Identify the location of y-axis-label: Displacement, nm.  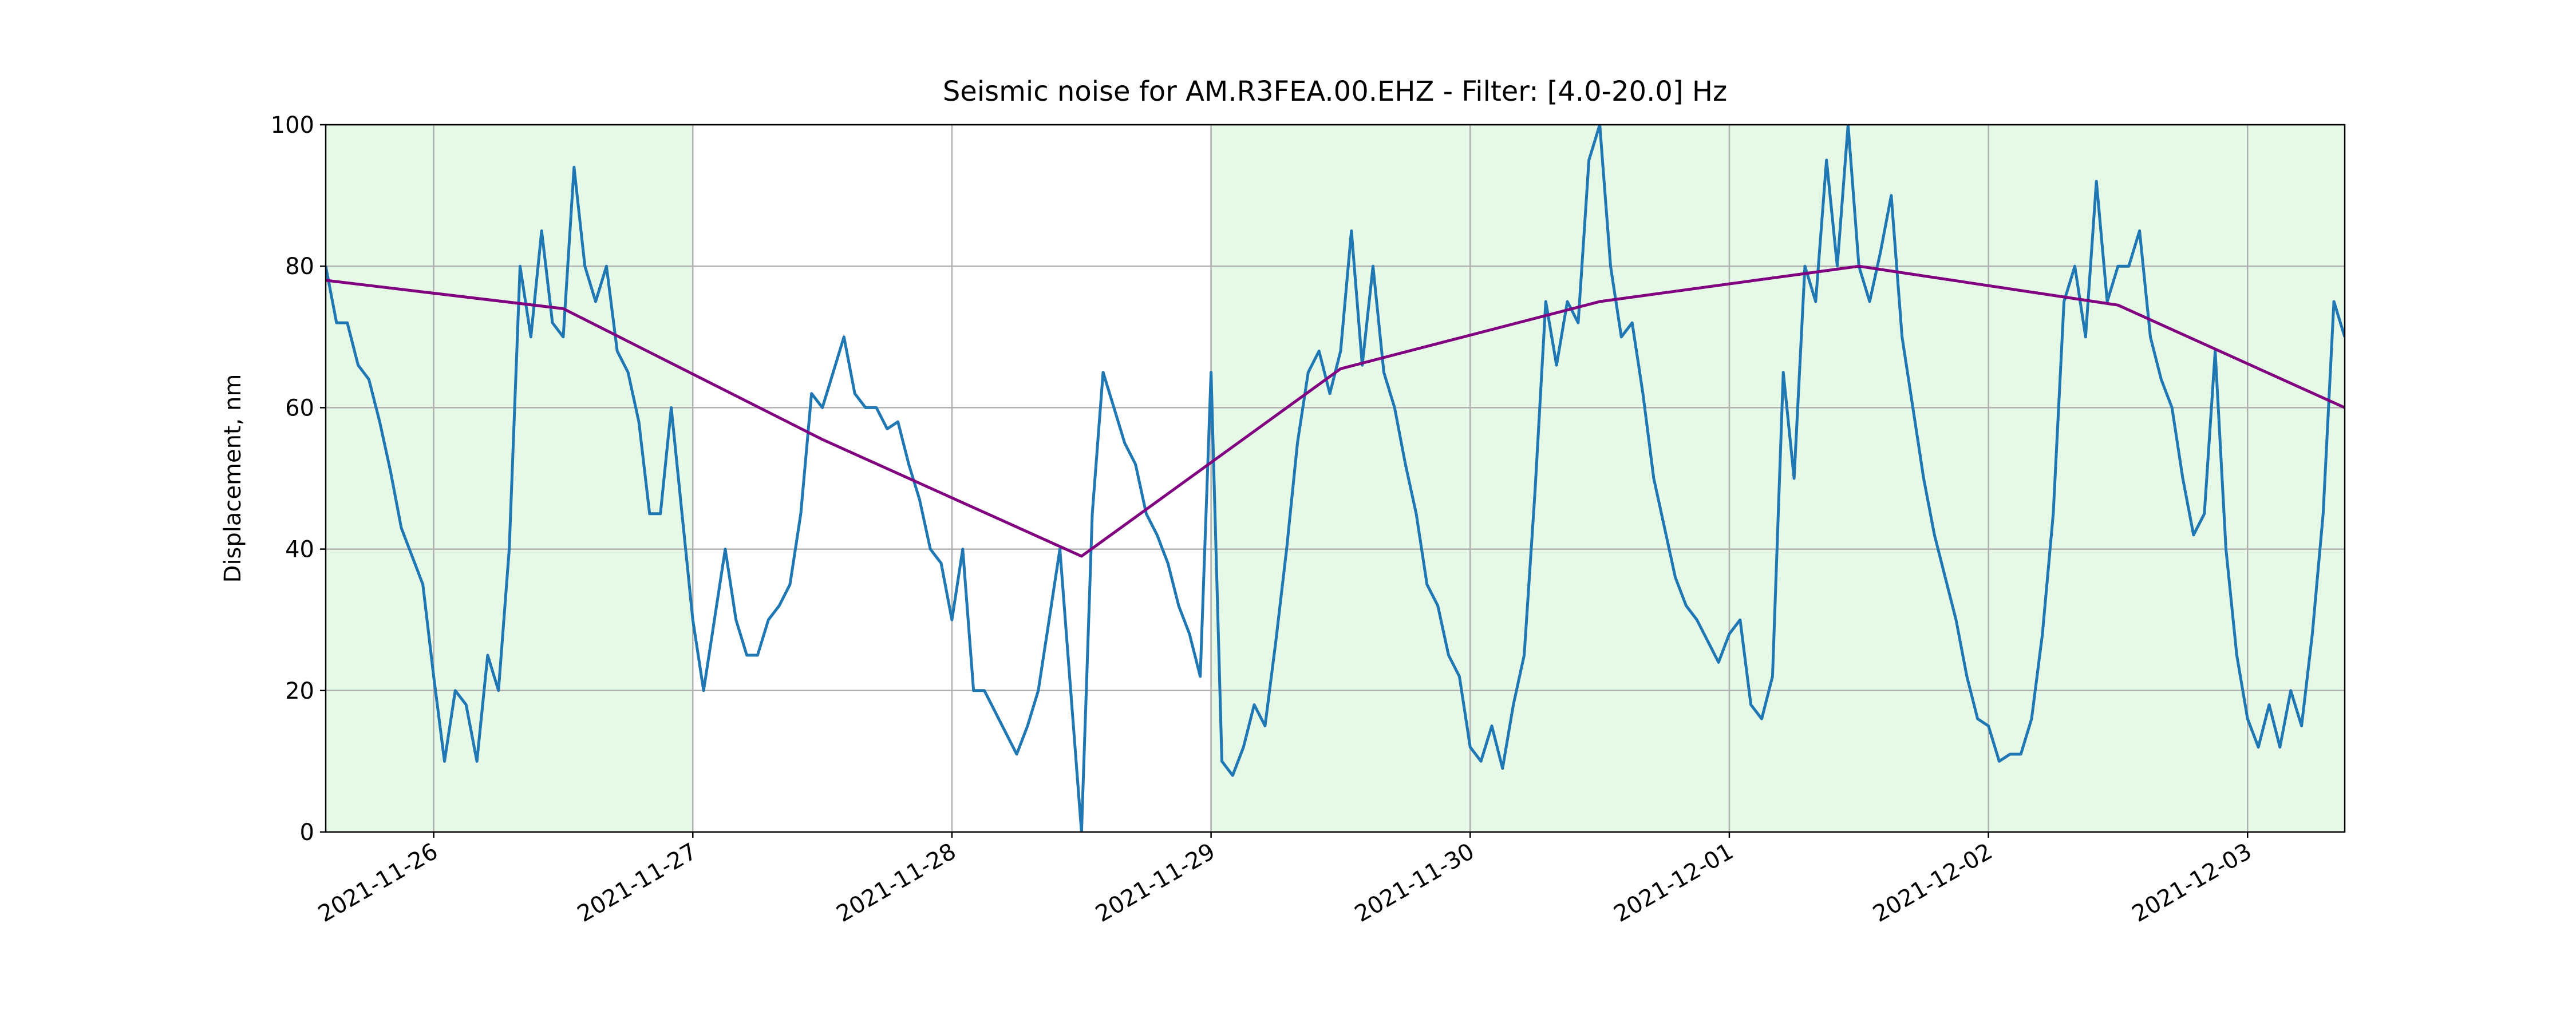
(233, 478).